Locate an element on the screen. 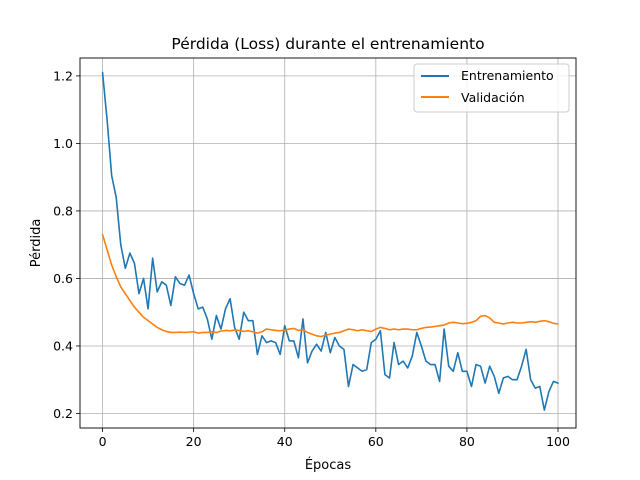 The height and width of the screenshot is (480, 640). y-tick-label: 0.4 is located at coordinates (63, 345).